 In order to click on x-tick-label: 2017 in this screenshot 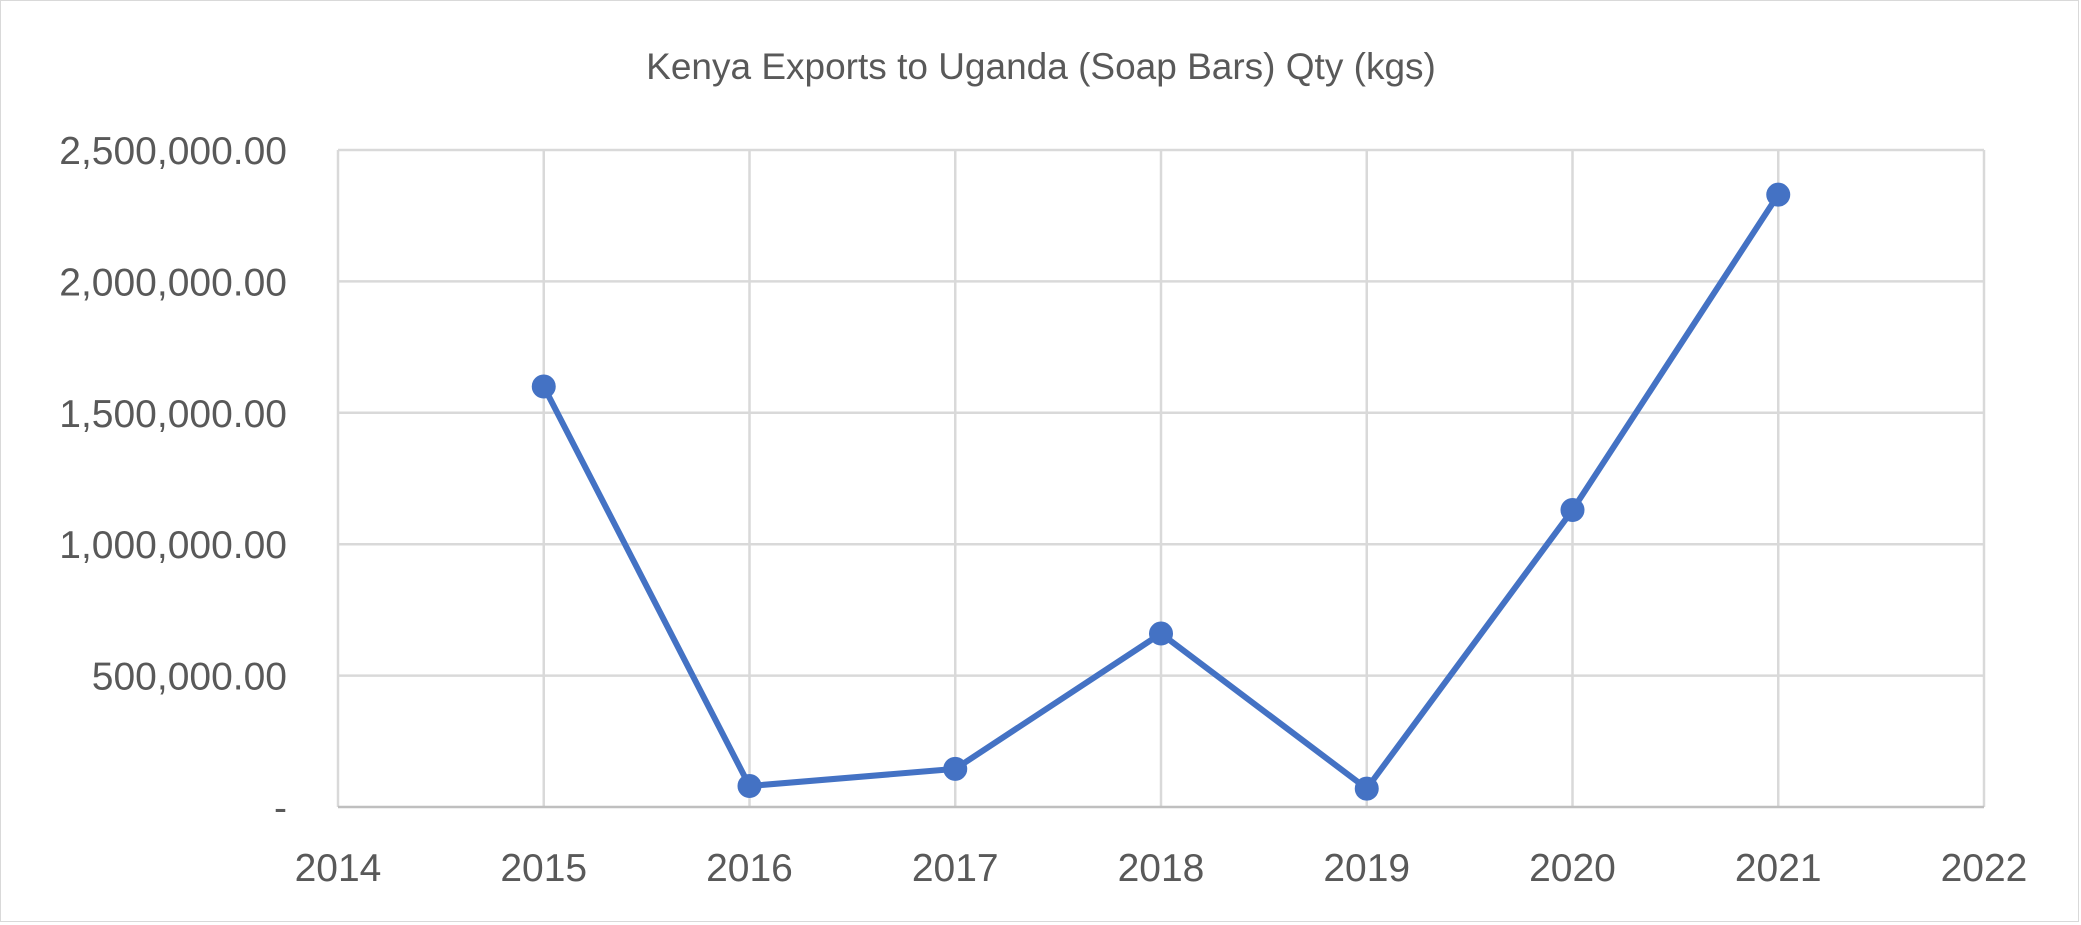, I will do `click(955, 868)`.